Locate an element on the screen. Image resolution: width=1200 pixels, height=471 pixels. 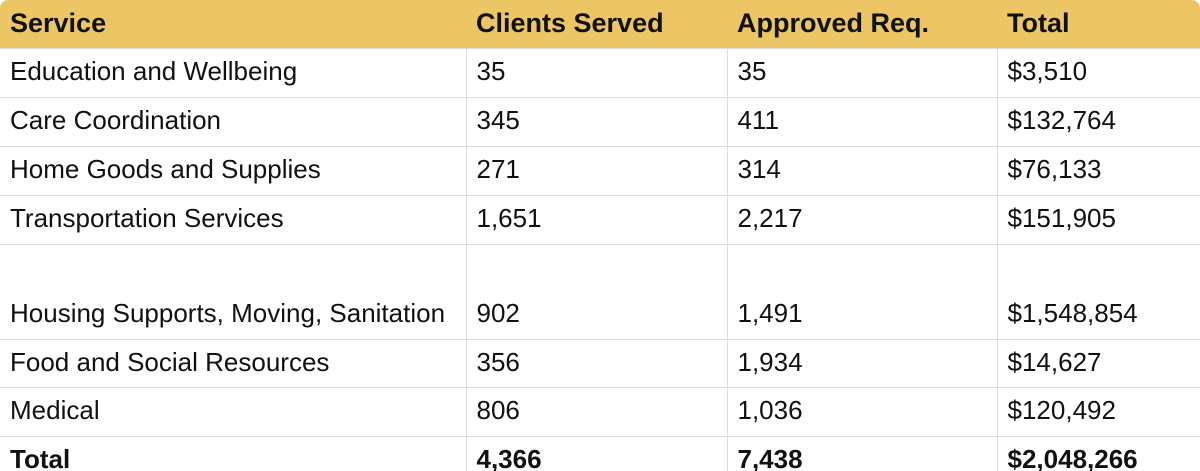
service-cell: Home Goods and Supplies is located at coordinates (233, 170).